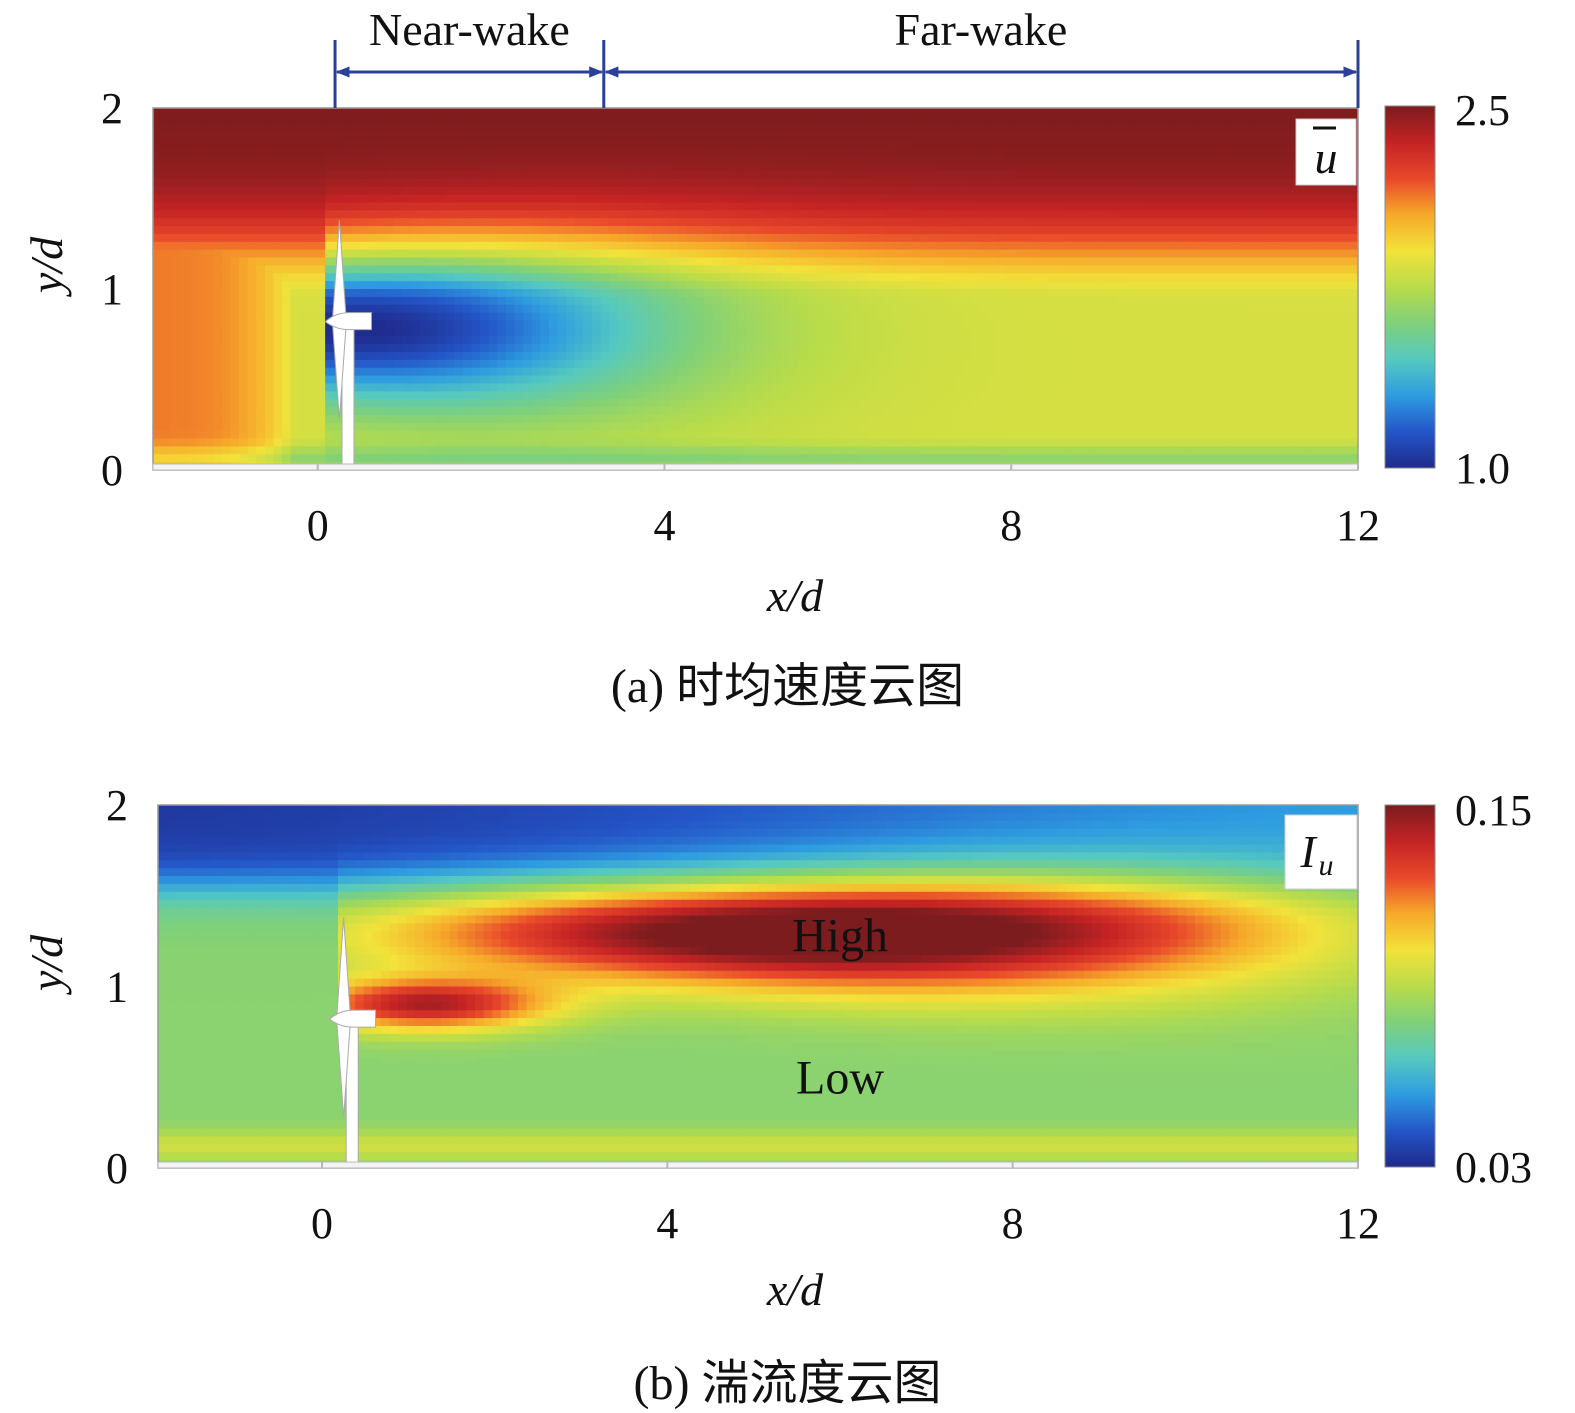 This screenshot has height=1413, width=1575. Describe the element at coordinates (1458, 989) in the screenshot. I see `colorbar-b: 0.15 0.03` at that location.